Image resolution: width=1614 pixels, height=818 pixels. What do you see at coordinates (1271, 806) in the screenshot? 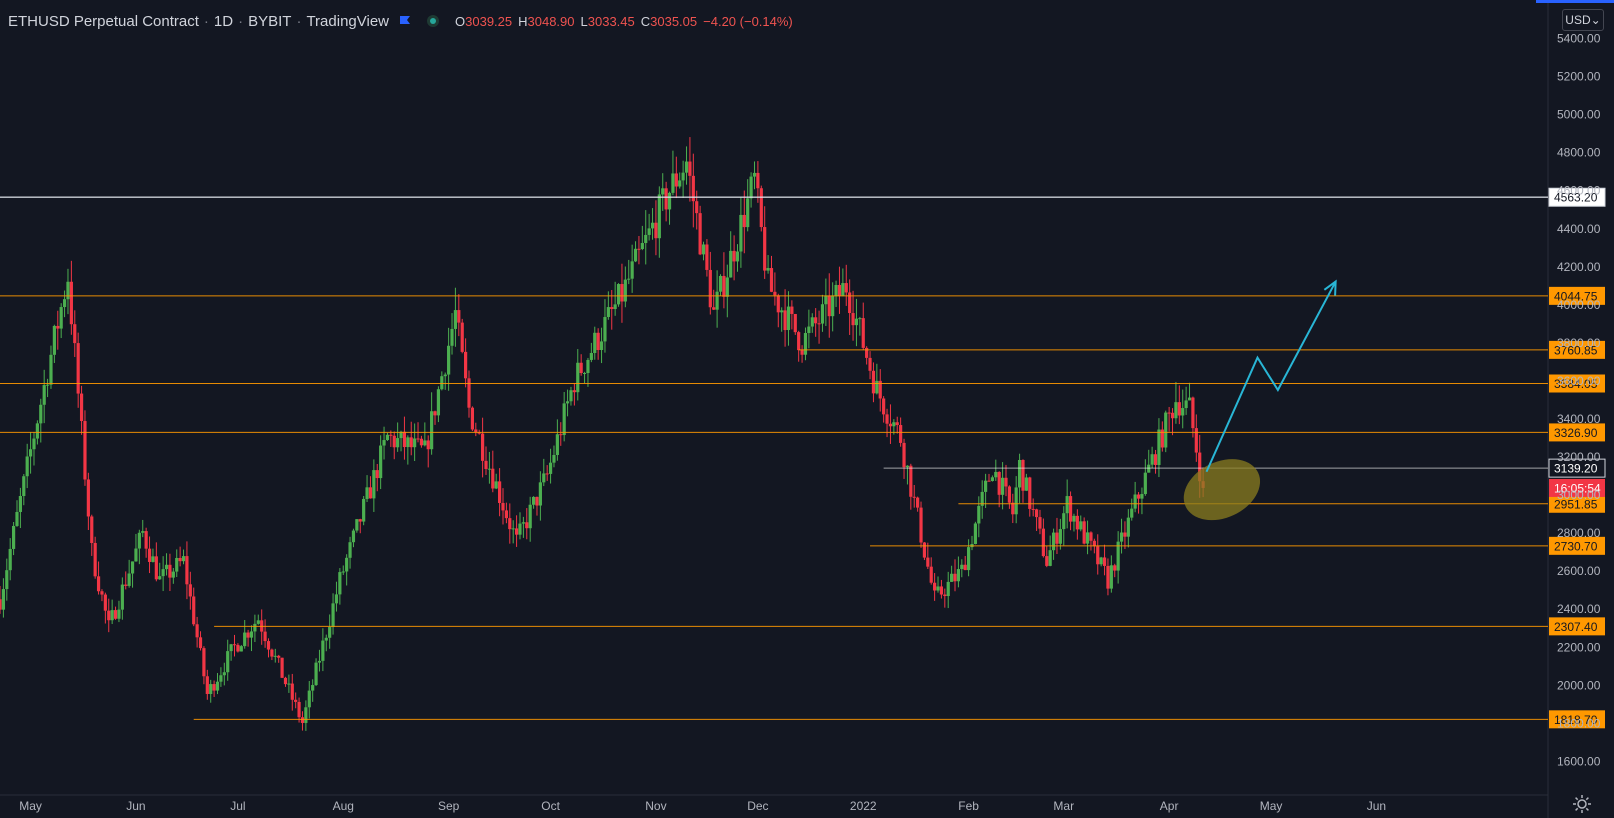
I see `x-tick-label: May` at bounding box center [1271, 806].